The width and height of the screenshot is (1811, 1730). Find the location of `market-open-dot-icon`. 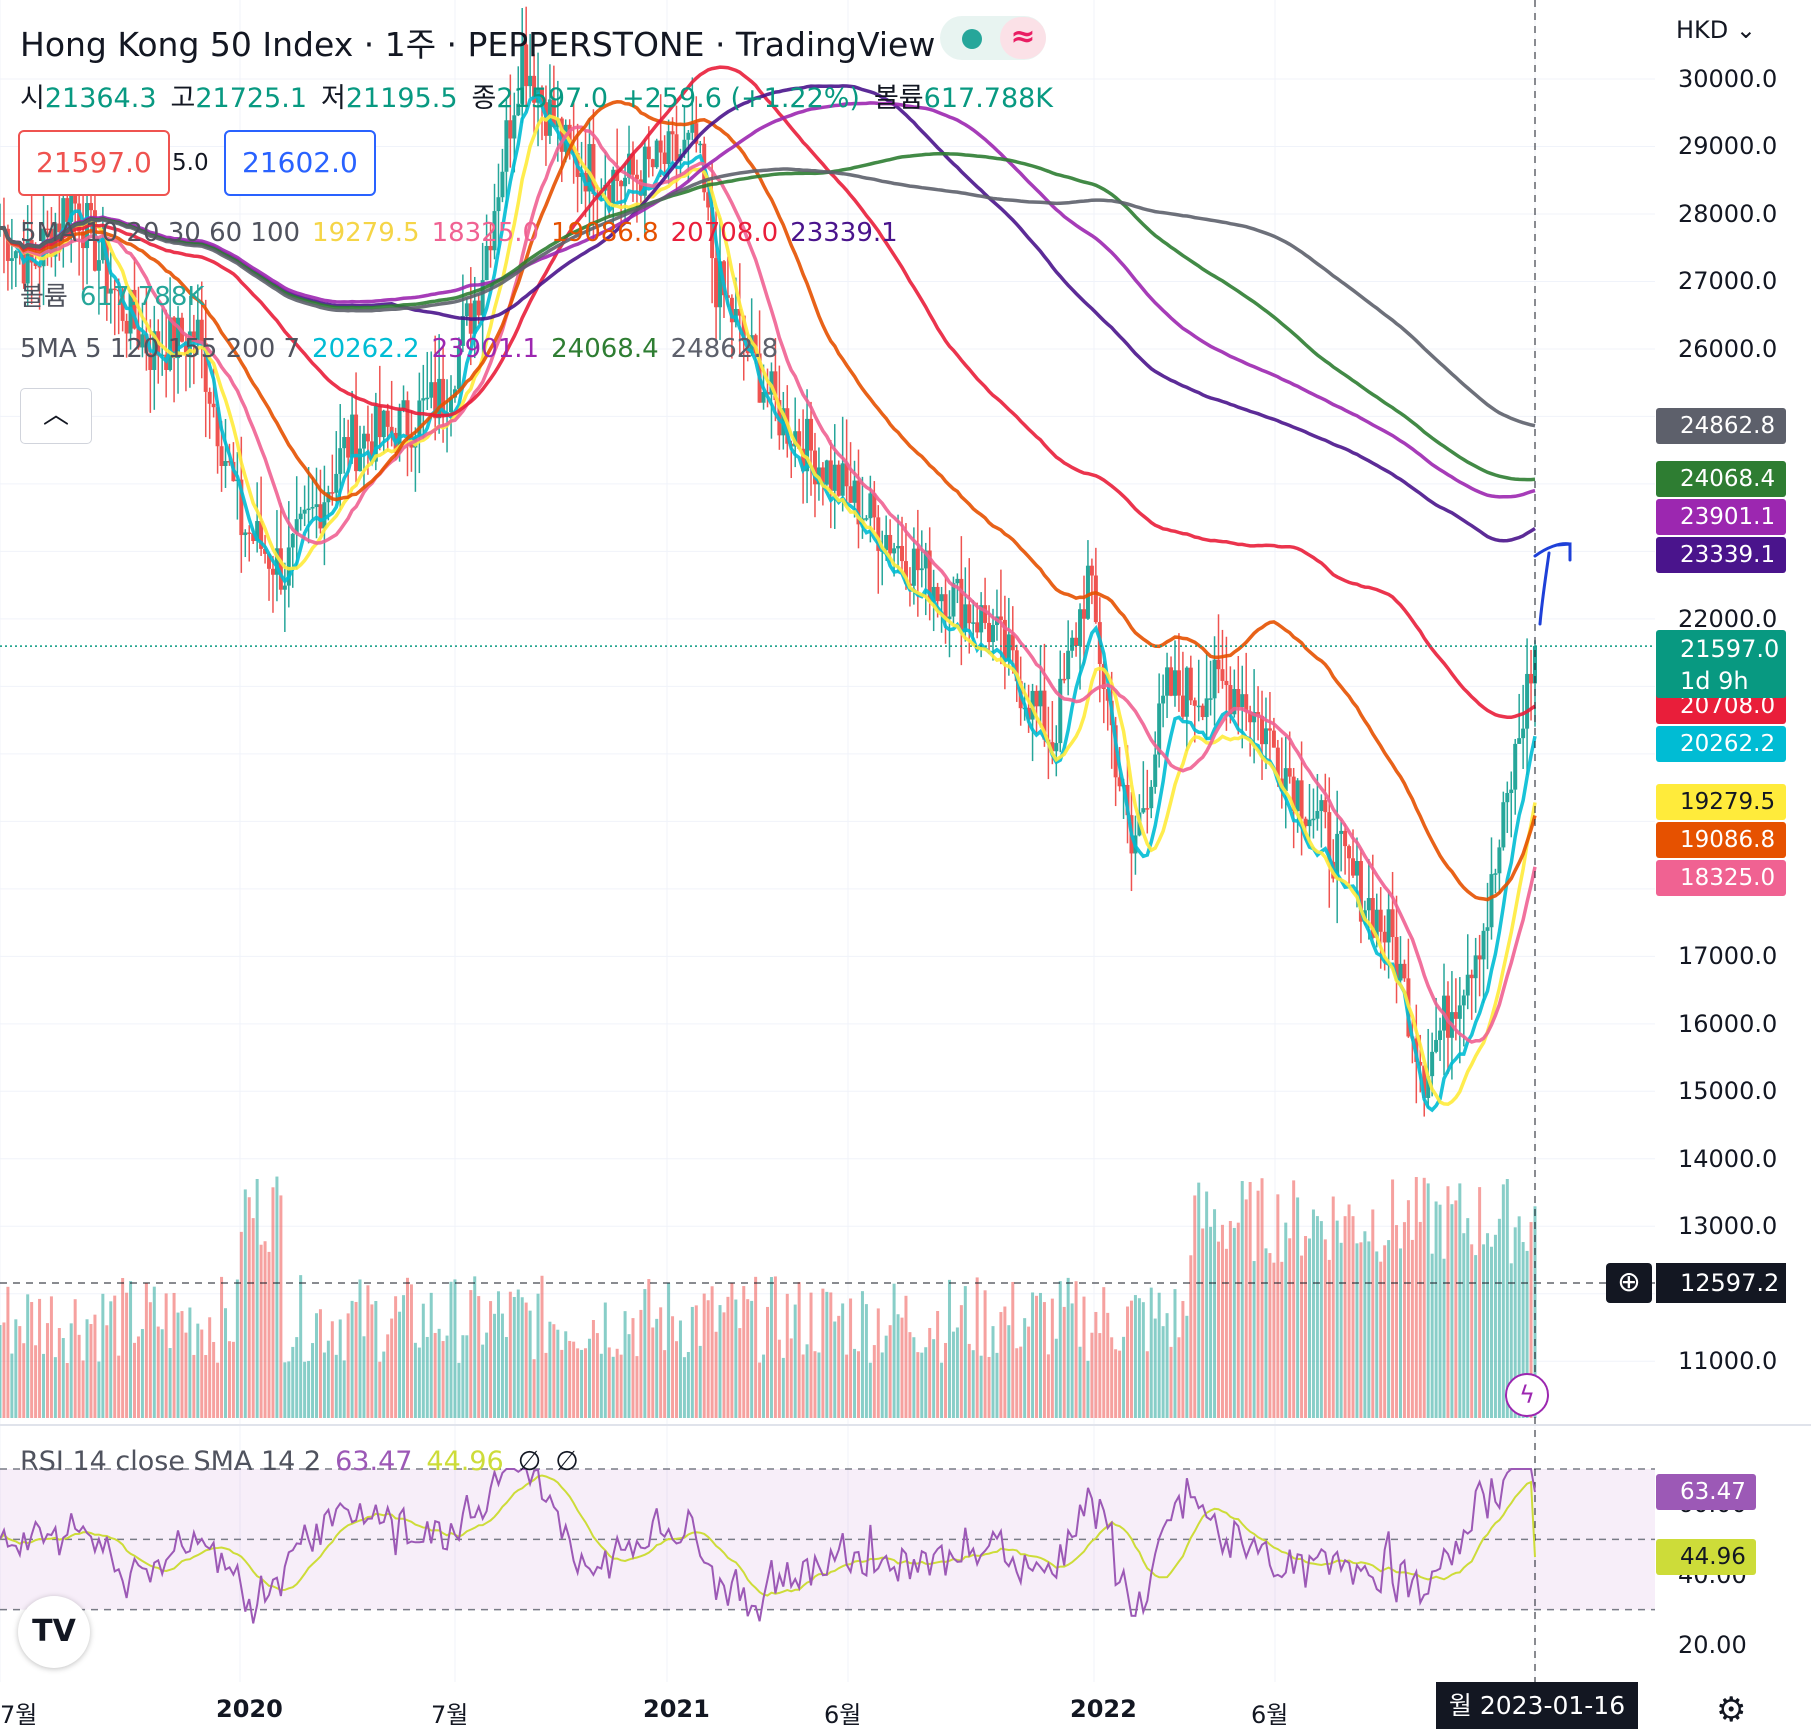

market-open-dot-icon is located at coordinates (972, 39).